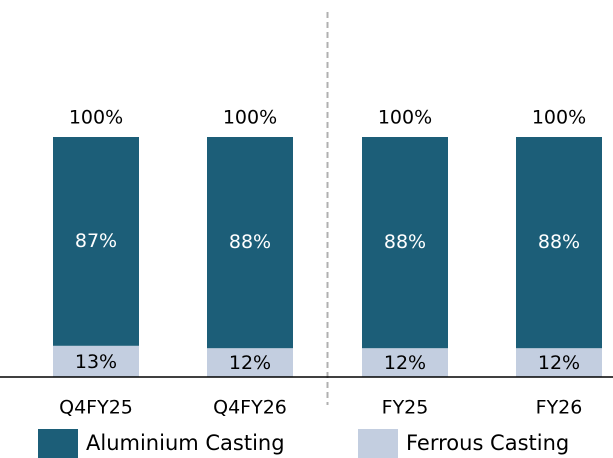  Describe the element at coordinates (96, 408) in the screenshot. I see `x-tick-Q4FY25: Q4FY25` at that location.